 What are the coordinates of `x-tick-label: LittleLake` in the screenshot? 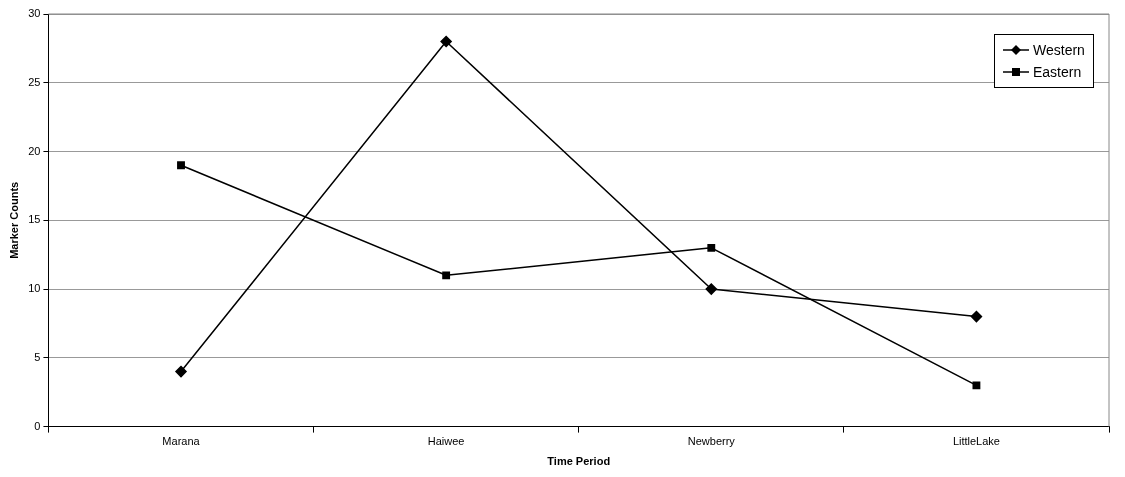 It's located at (976, 441).